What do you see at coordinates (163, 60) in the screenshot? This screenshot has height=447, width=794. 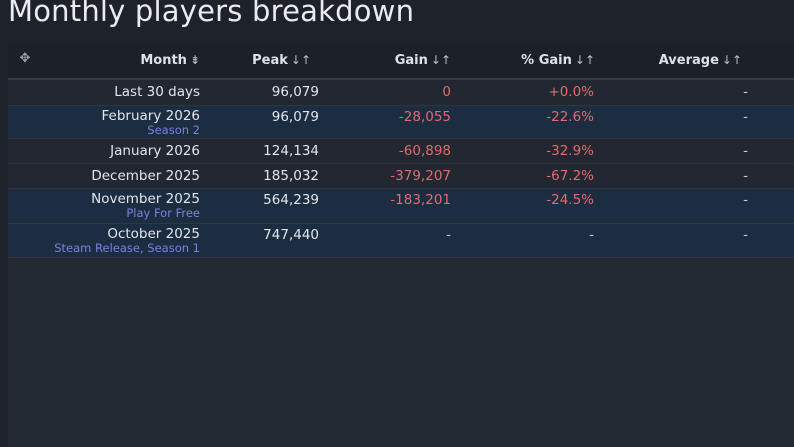 I see `column-header-month-label: Month` at bounding box center [163, 60].